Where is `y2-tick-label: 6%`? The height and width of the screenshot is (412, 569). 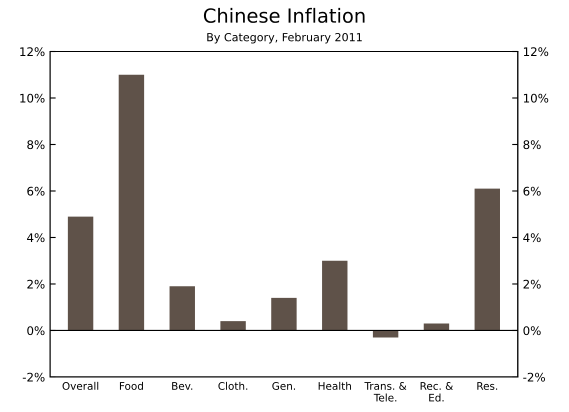 y2-tick-label: 6% is located at coordinates (532, 191).